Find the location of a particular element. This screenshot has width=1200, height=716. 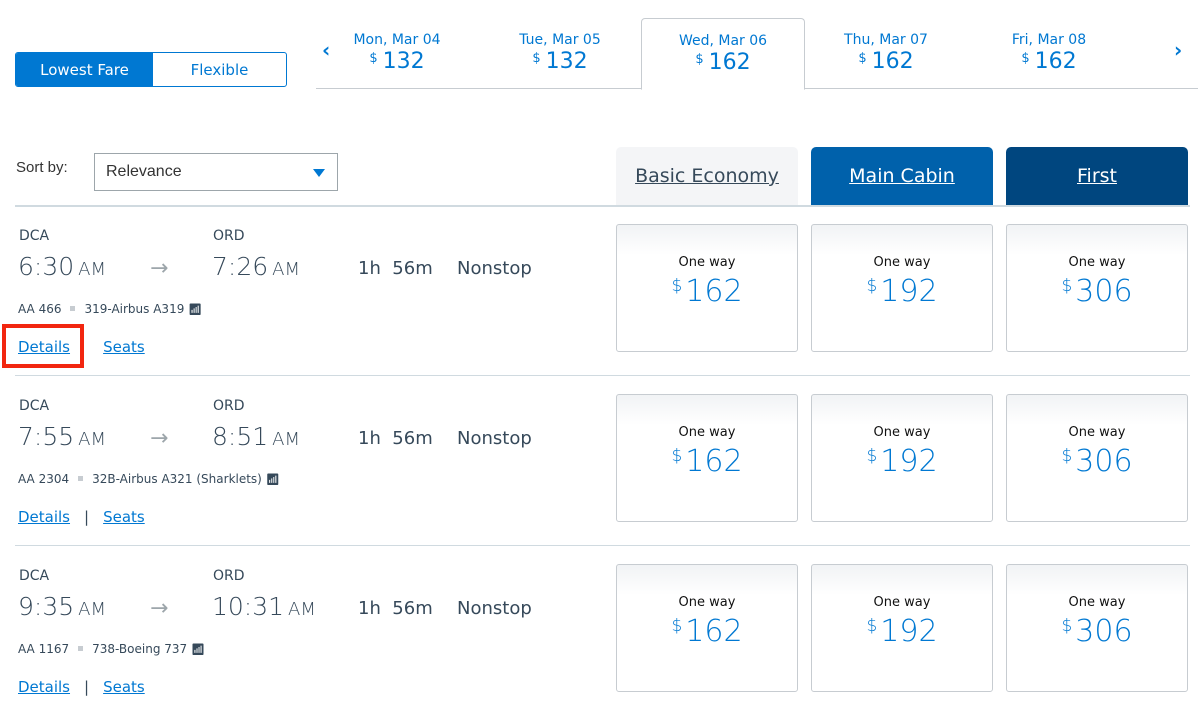

flight-links: Details|Seats is located at coordinates (81, 347).